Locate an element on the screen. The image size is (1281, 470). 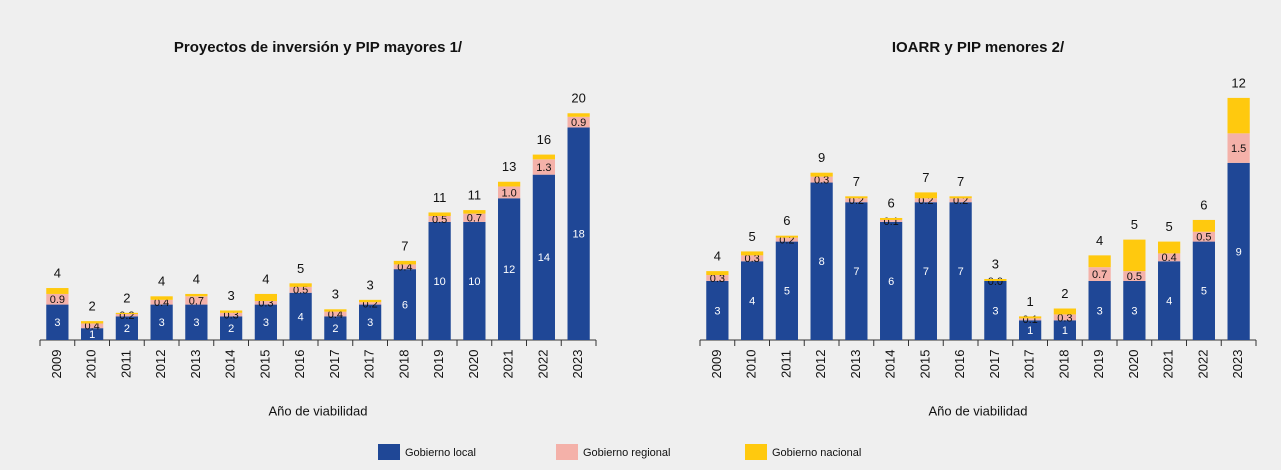
x-tick-label: 2015 is located at coordinates (264, 364).